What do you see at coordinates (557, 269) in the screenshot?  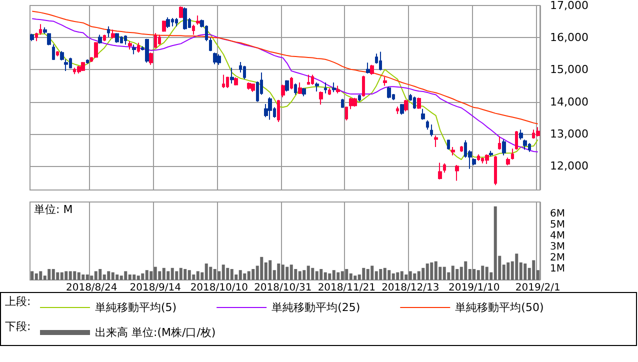 I see `y-tick-label: 1M` at bounding box center [557, 269].